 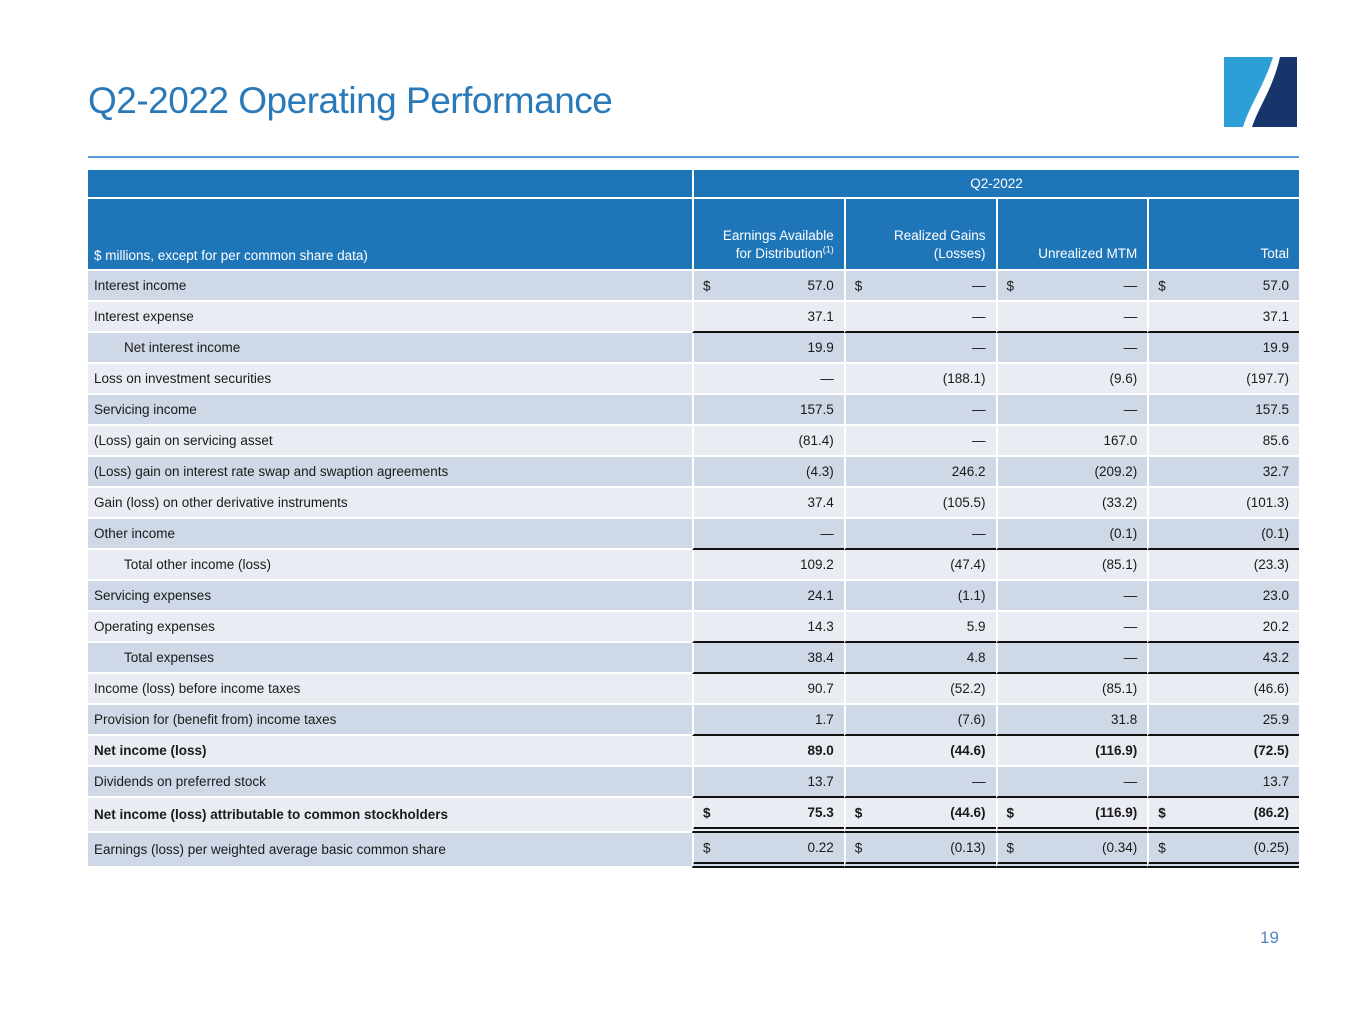 What do you see at coordinates (768, 472) in the screenshot?
I see `cell-earnings-available: (4.3)` at bounding box center [768, 472].